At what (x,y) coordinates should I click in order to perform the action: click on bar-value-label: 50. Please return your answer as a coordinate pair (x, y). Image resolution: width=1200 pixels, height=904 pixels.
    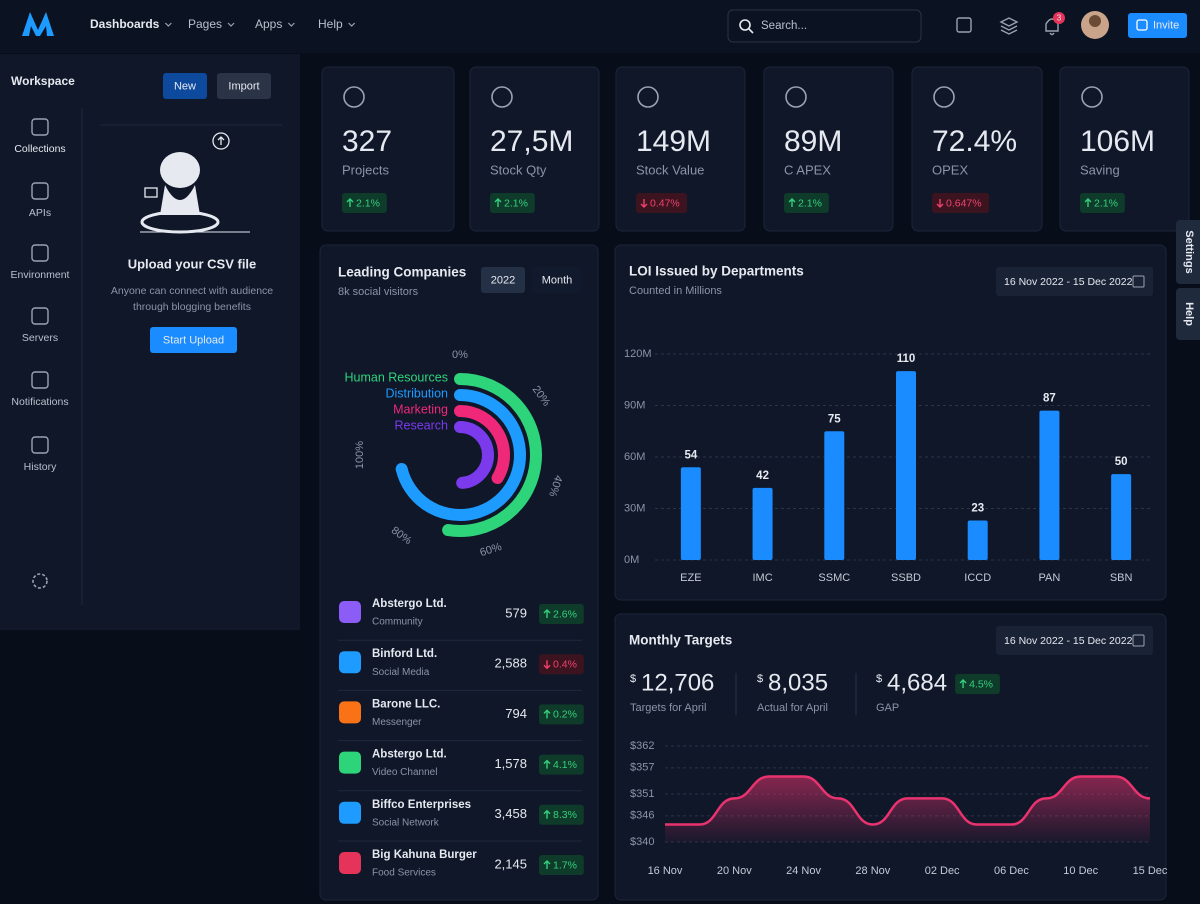
    Looking at the image, I should click on (1121, 462).